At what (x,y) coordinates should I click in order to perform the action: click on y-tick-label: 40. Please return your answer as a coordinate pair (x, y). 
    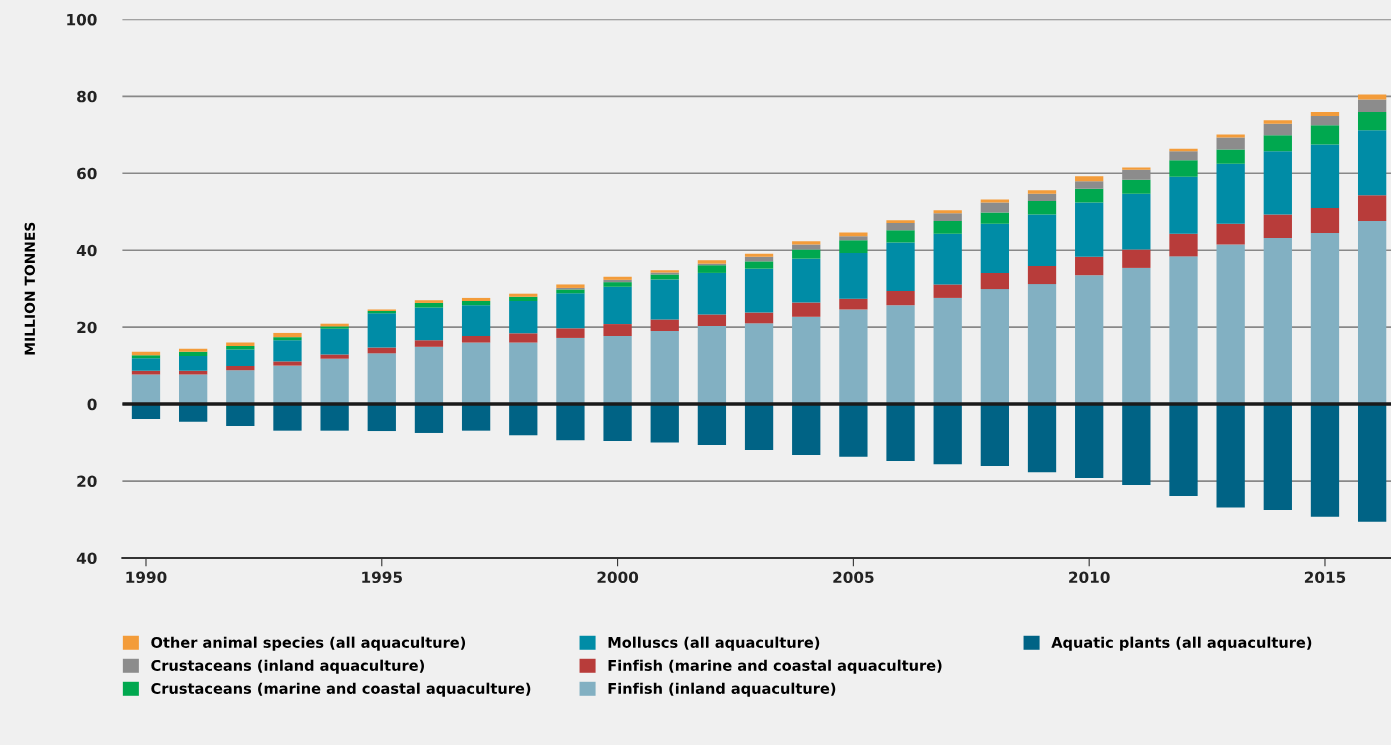
    Looking at the image, I should click on (86, 558).